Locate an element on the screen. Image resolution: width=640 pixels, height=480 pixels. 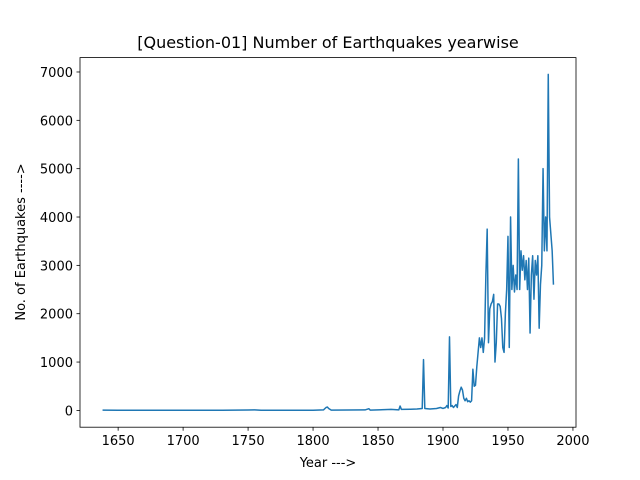
x-tick-label: 2000 is located at coordinates (572, 441).